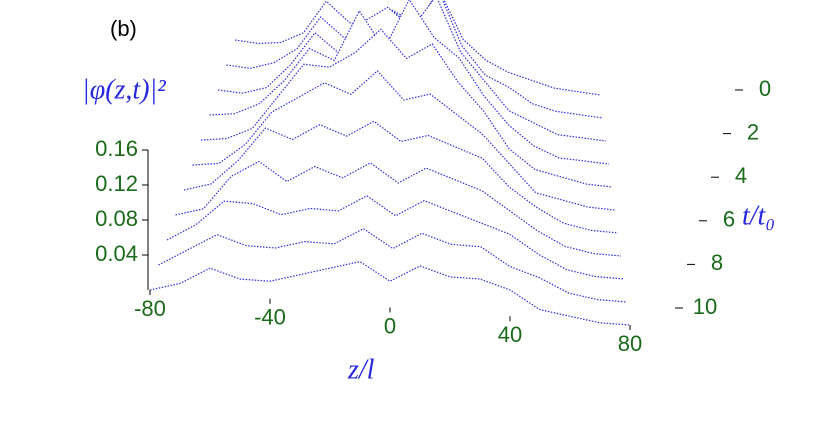 This screenshot has height=436, width=830. I want to click on t-tick-label: 2, so click(753, 131).